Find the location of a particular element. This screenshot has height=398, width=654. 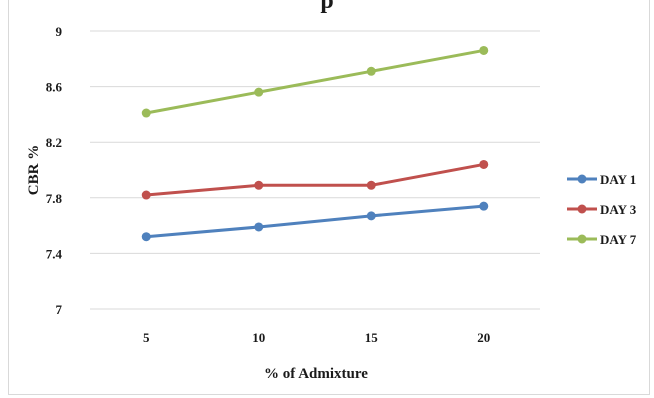

y-tick-label: 7.4 is located at coordinates (54, 253).